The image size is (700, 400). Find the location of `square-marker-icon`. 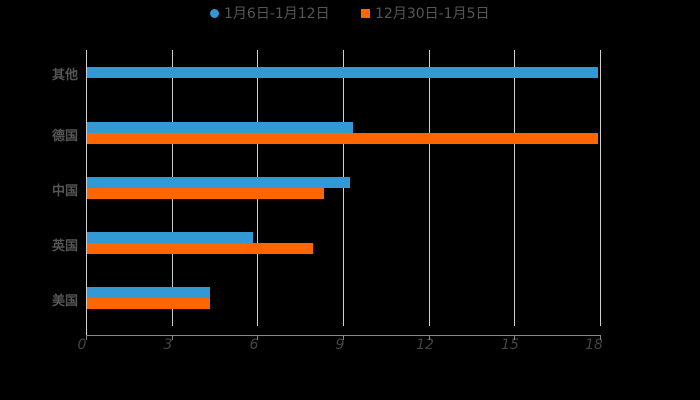

square-marker-icon is located at coordinates (365, 13).